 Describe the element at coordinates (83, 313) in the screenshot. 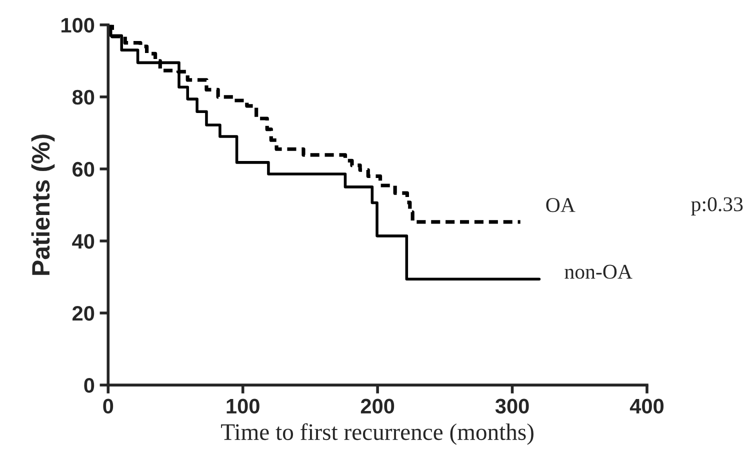

I see `y-tick-label: 20` at that location.